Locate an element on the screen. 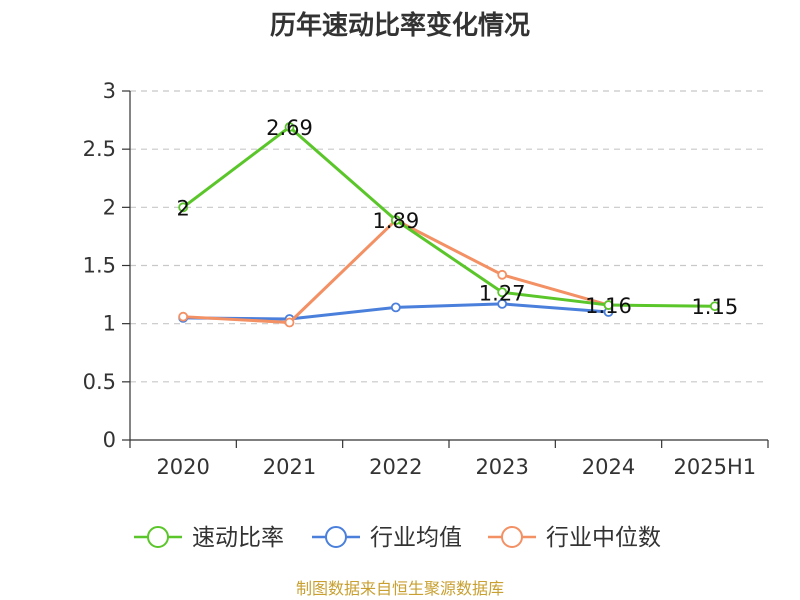 This screenshot has height=600, width=800. source-note: 制图数据来自恒生聚源数据库 is located at coordinates (400, 588).